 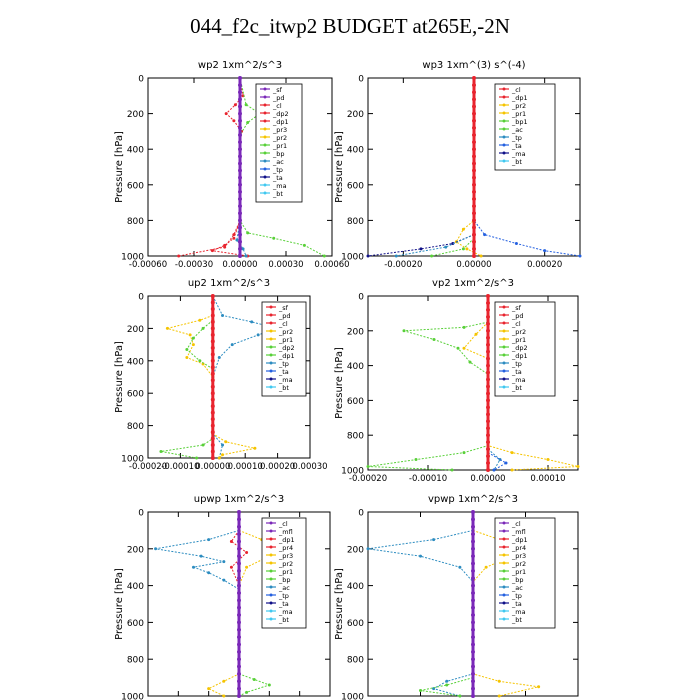 I want to click on x-tick-label: 0.00010, so click(x=245, y=467).